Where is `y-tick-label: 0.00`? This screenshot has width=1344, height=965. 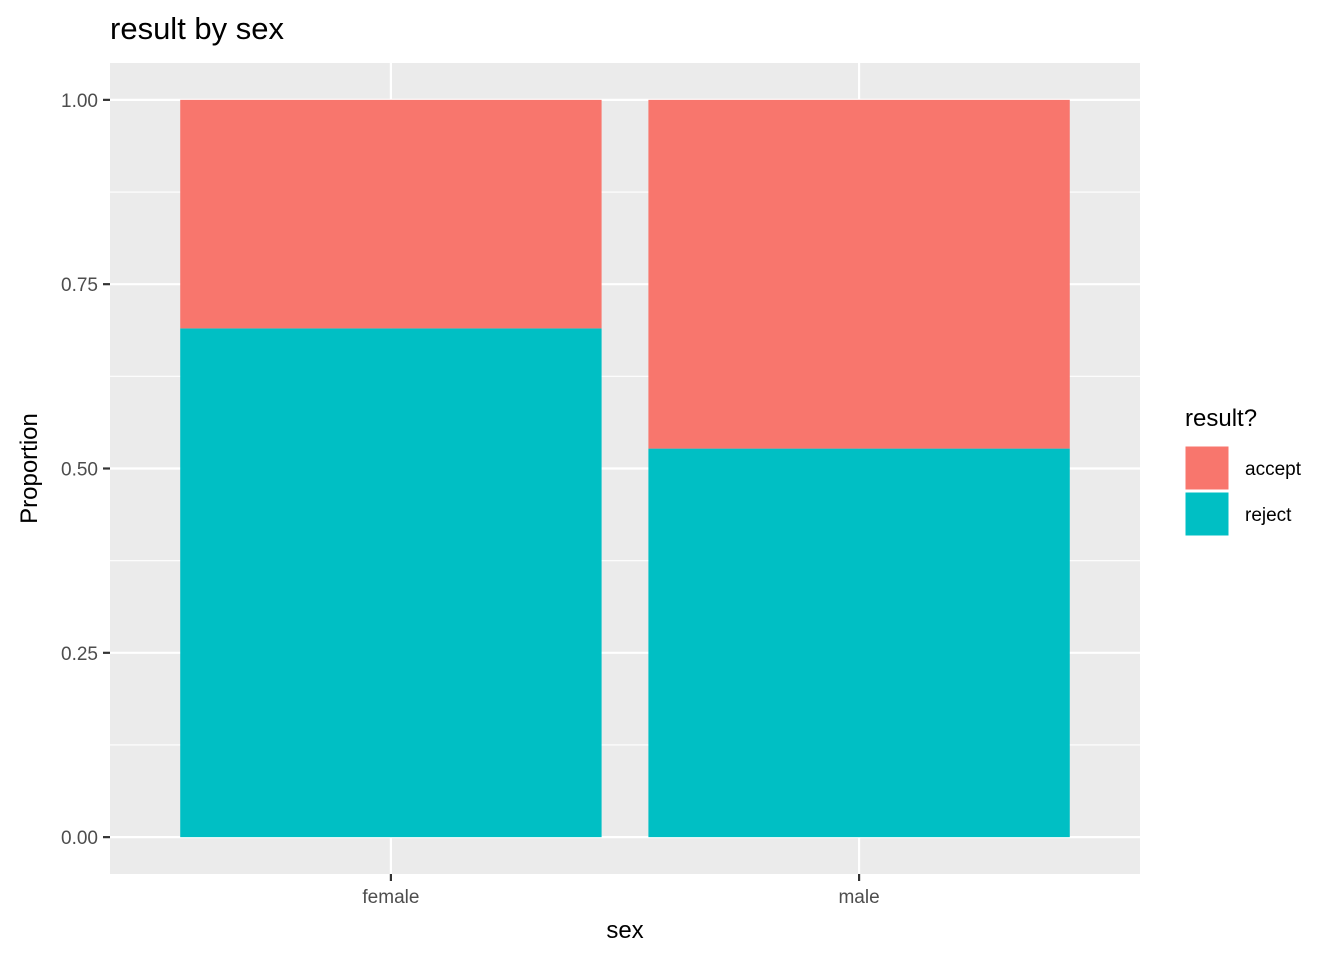
y-tick-label: 0.00 is located at coordinates (79, 838).